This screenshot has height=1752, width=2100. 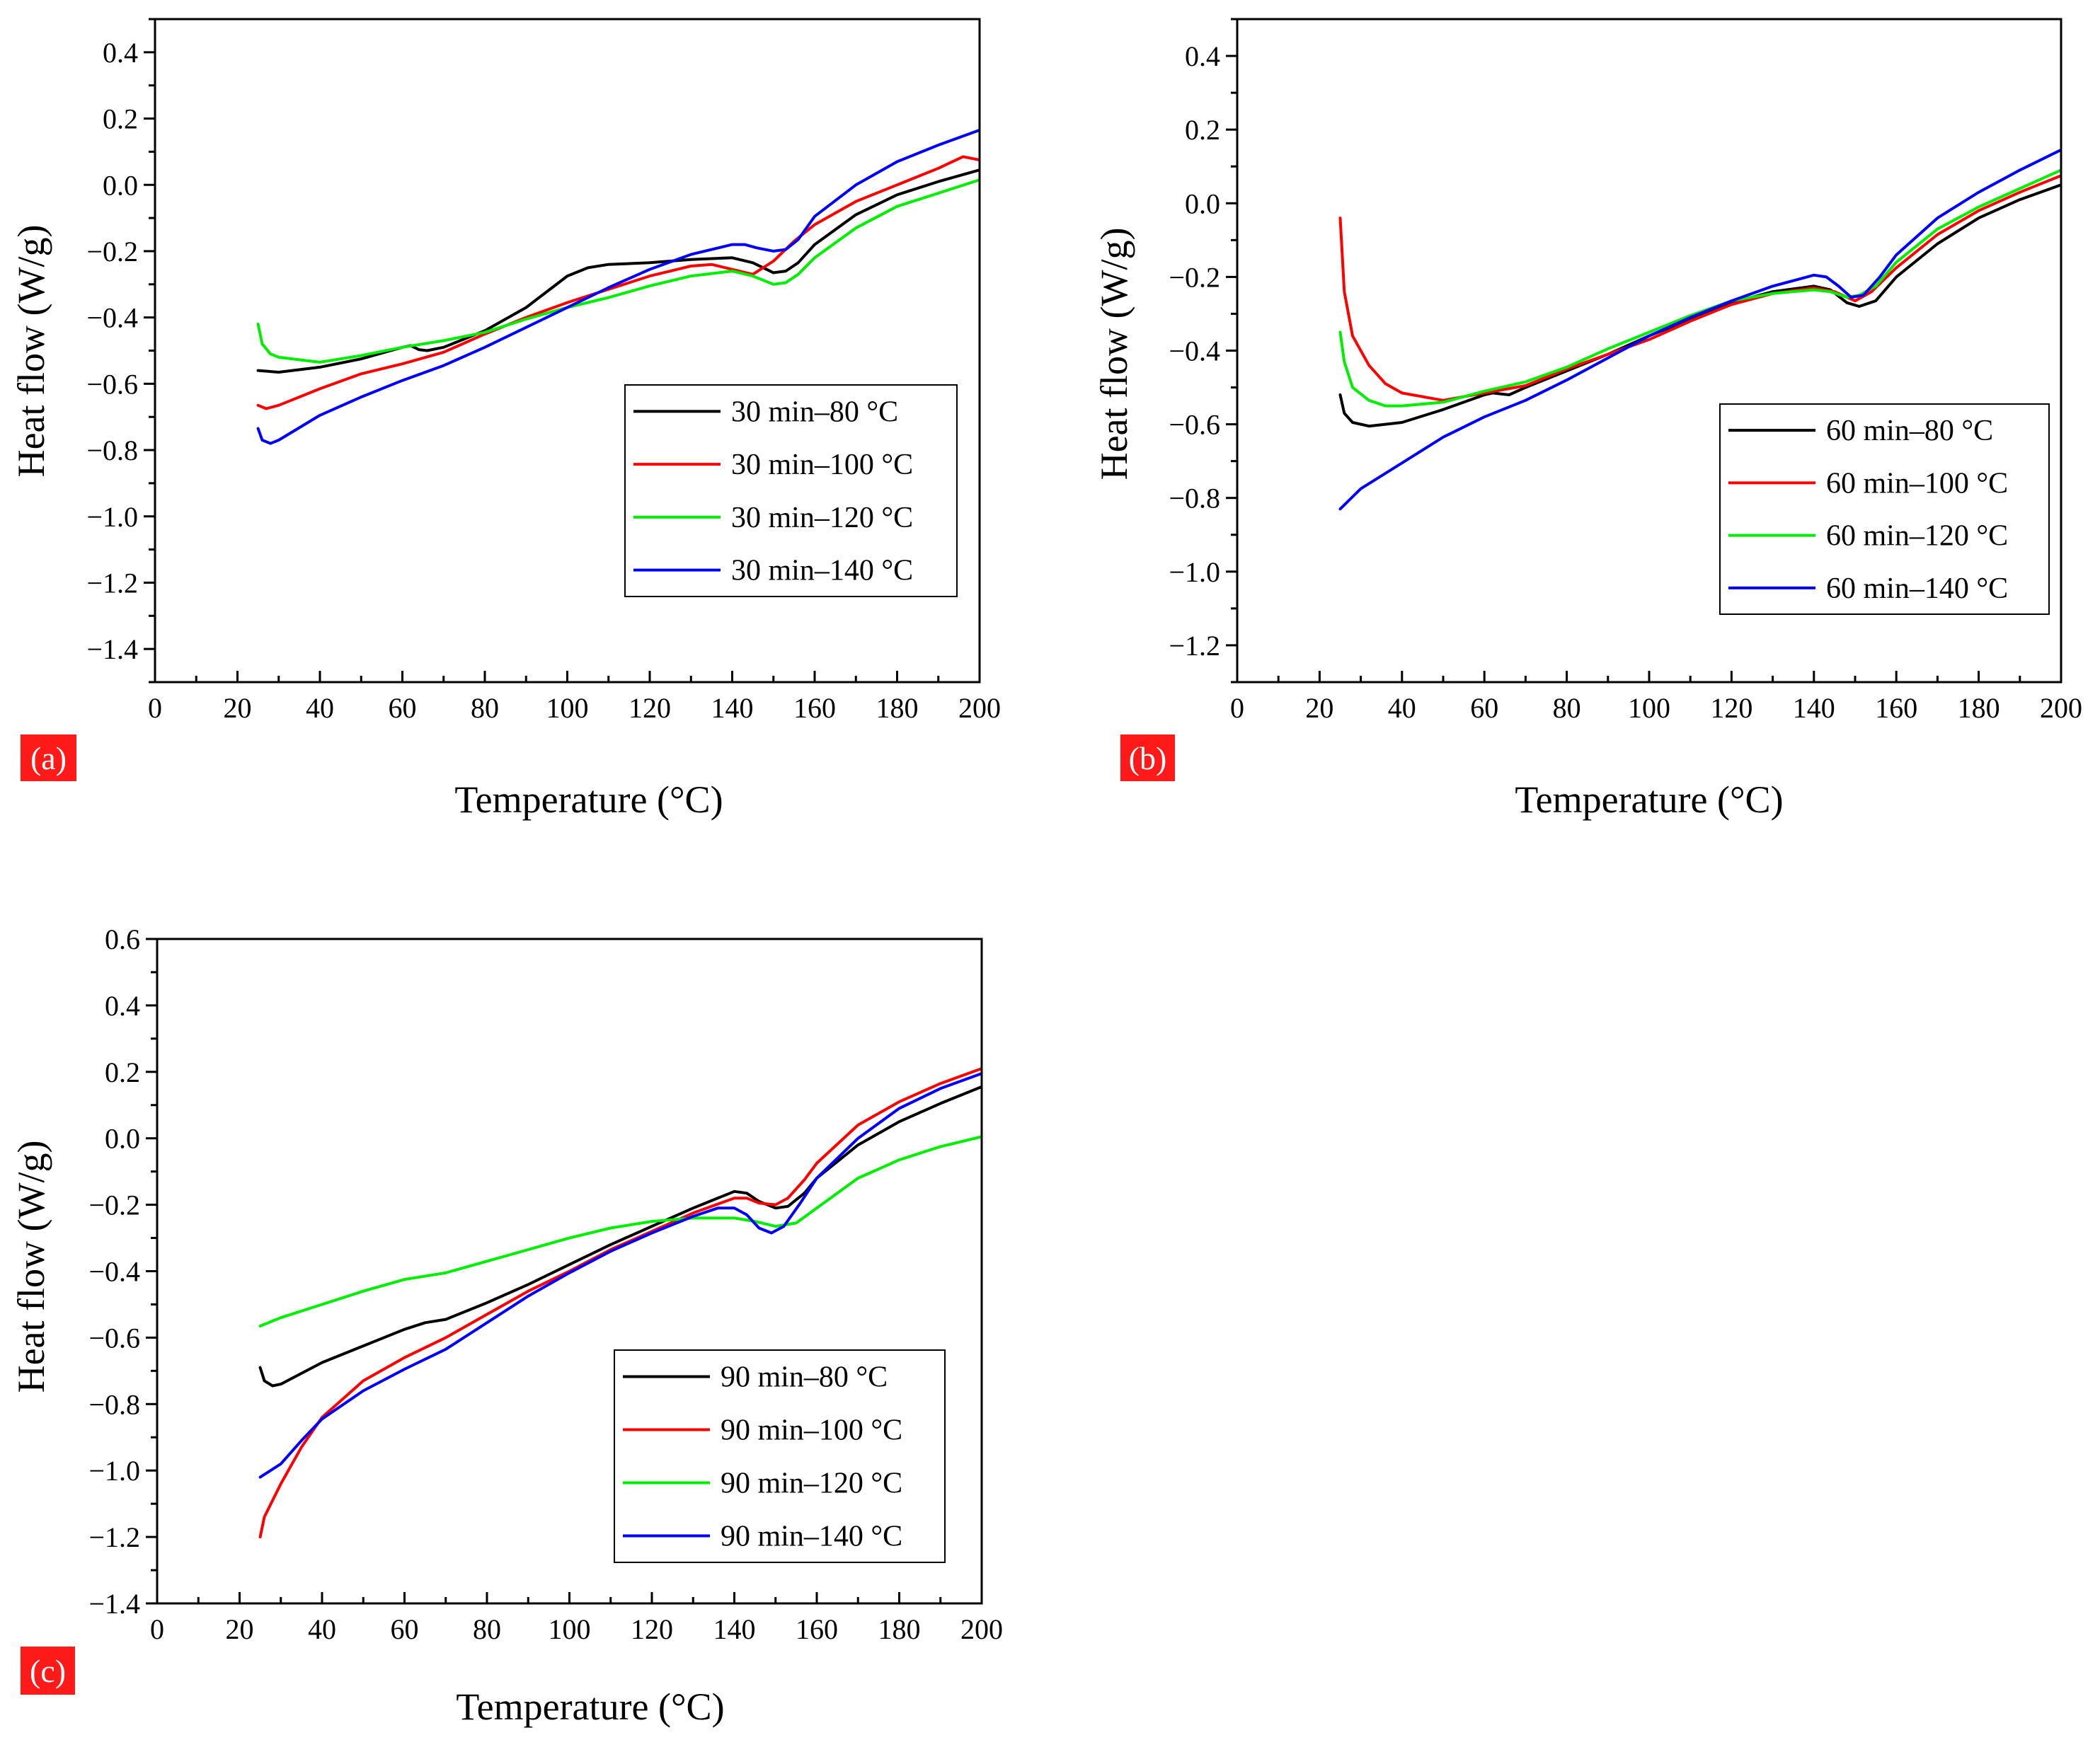 What do you see at coordinates (822, 465) in the screenshot?
I see `legend-label-1: 30 min–100 °C` at bounding box center [822, 465].